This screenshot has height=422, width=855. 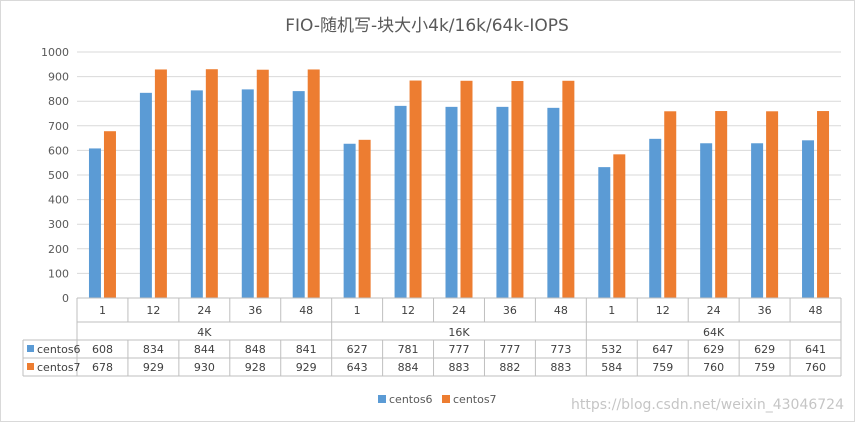 What do you see at coordinates (815, 349) in the screenshot?
I see `table-value: 641` at bounding box center [815, 349].